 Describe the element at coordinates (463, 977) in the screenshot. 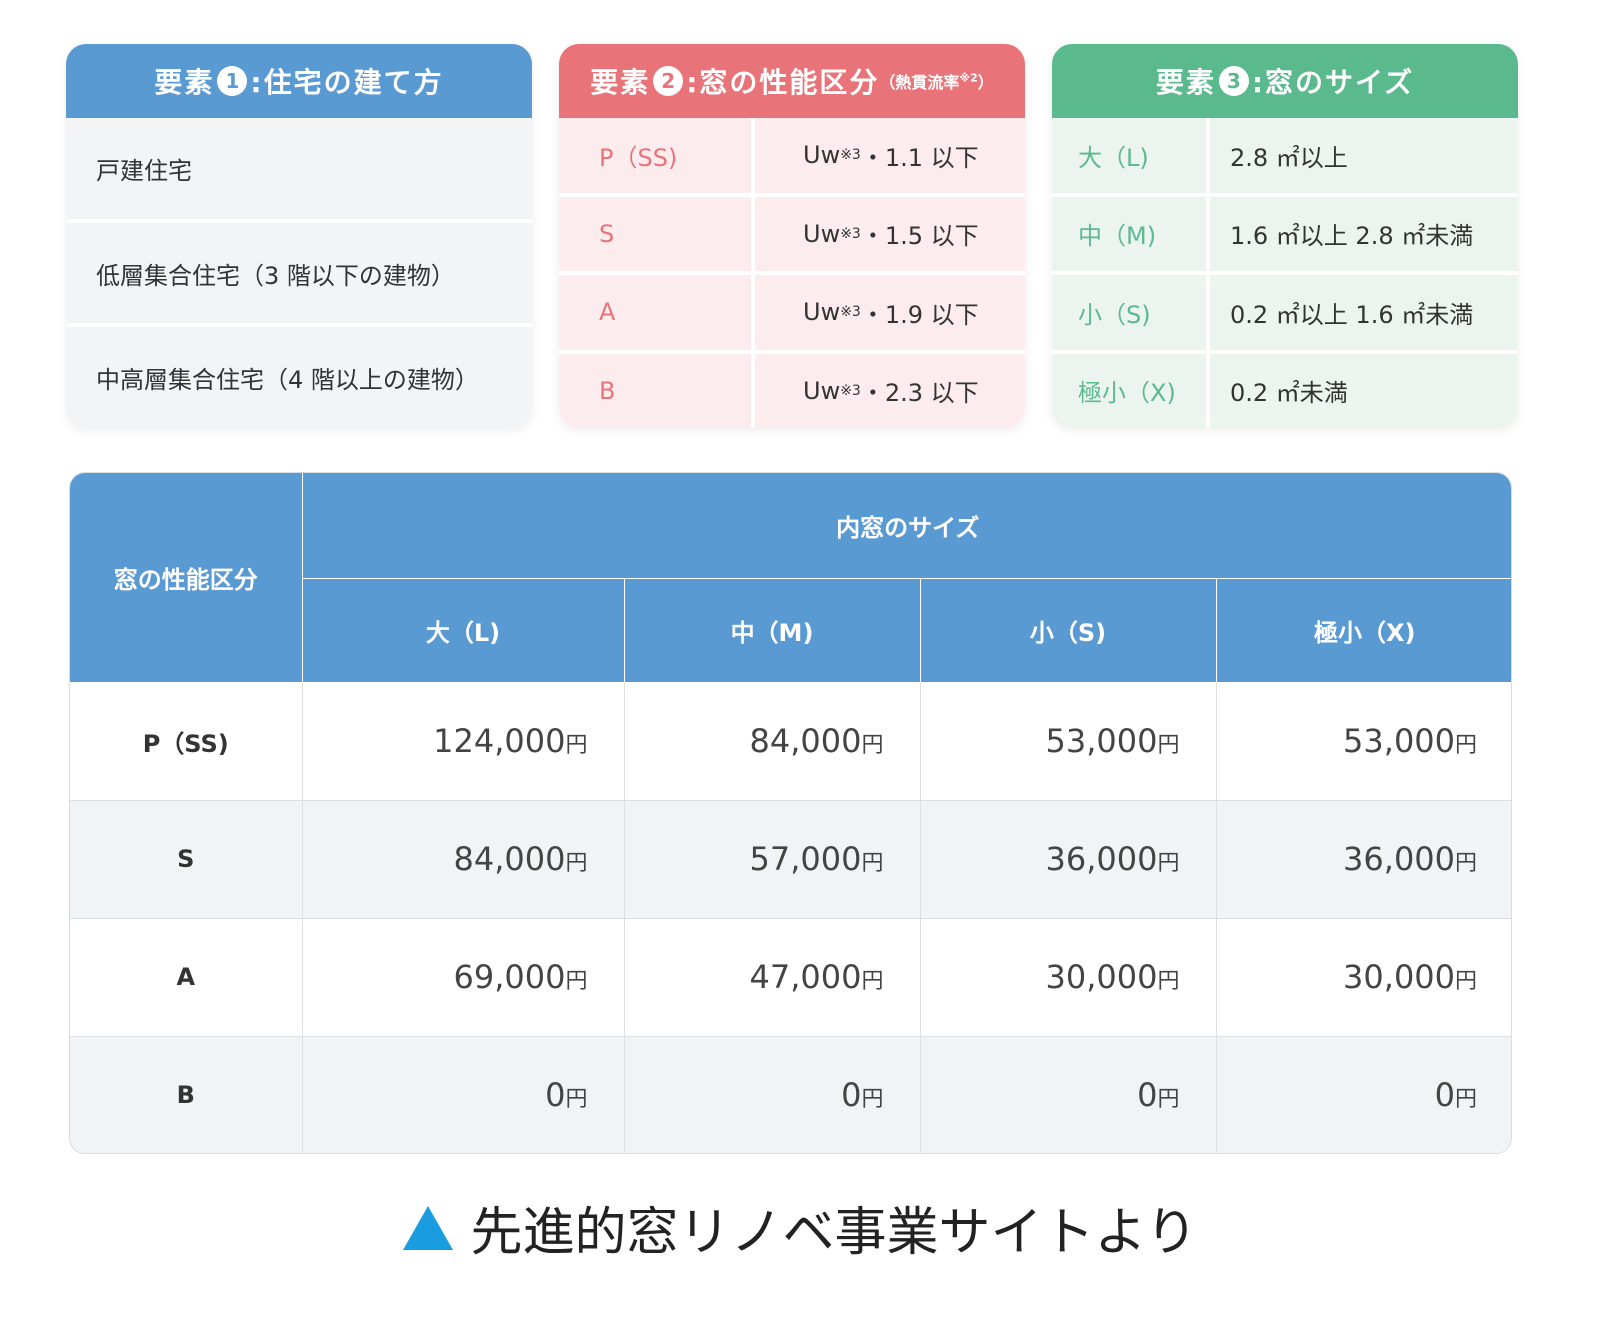

I see `subsidy-amount-cell: 69,000円` at that location.